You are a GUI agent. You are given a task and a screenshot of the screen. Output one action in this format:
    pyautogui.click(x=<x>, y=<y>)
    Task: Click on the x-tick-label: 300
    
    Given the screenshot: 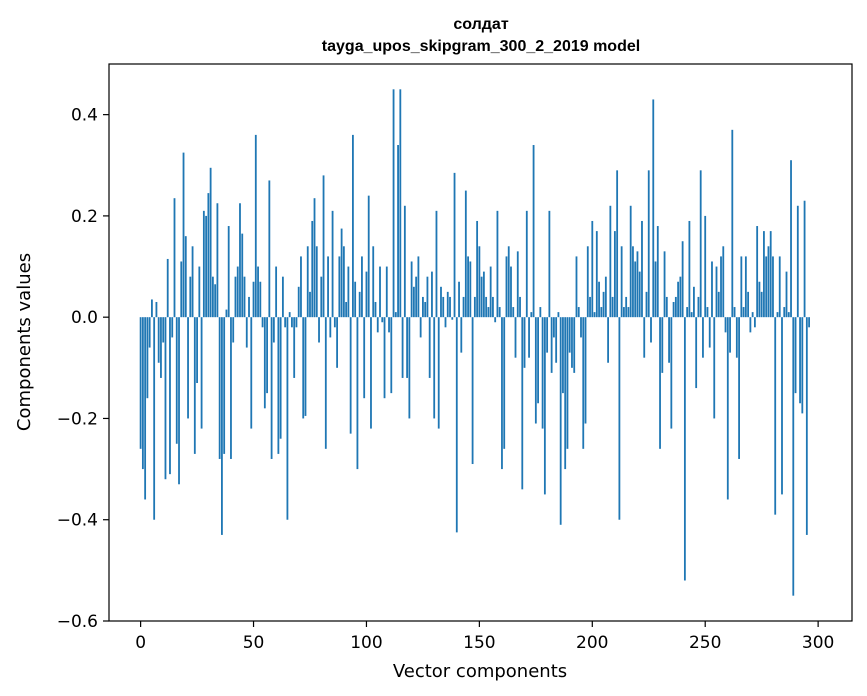 What is the action you would take?
    pyautogui.click(x=818, y=643)
    